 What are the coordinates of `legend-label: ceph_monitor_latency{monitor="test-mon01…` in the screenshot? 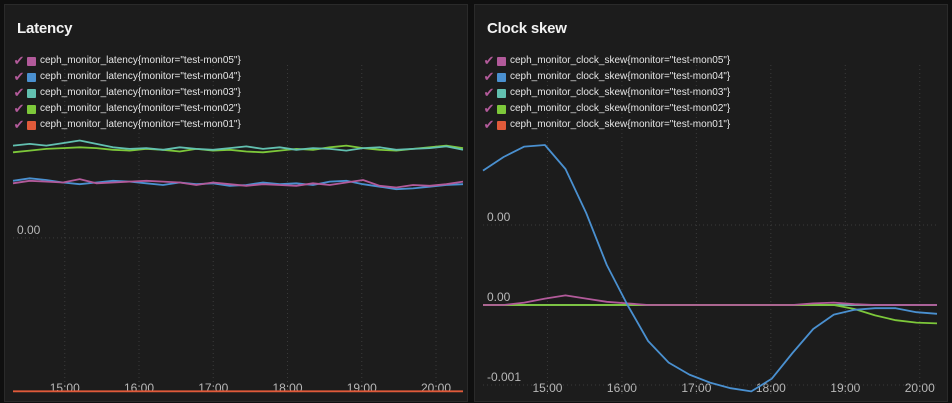 It's located at (140, 124).